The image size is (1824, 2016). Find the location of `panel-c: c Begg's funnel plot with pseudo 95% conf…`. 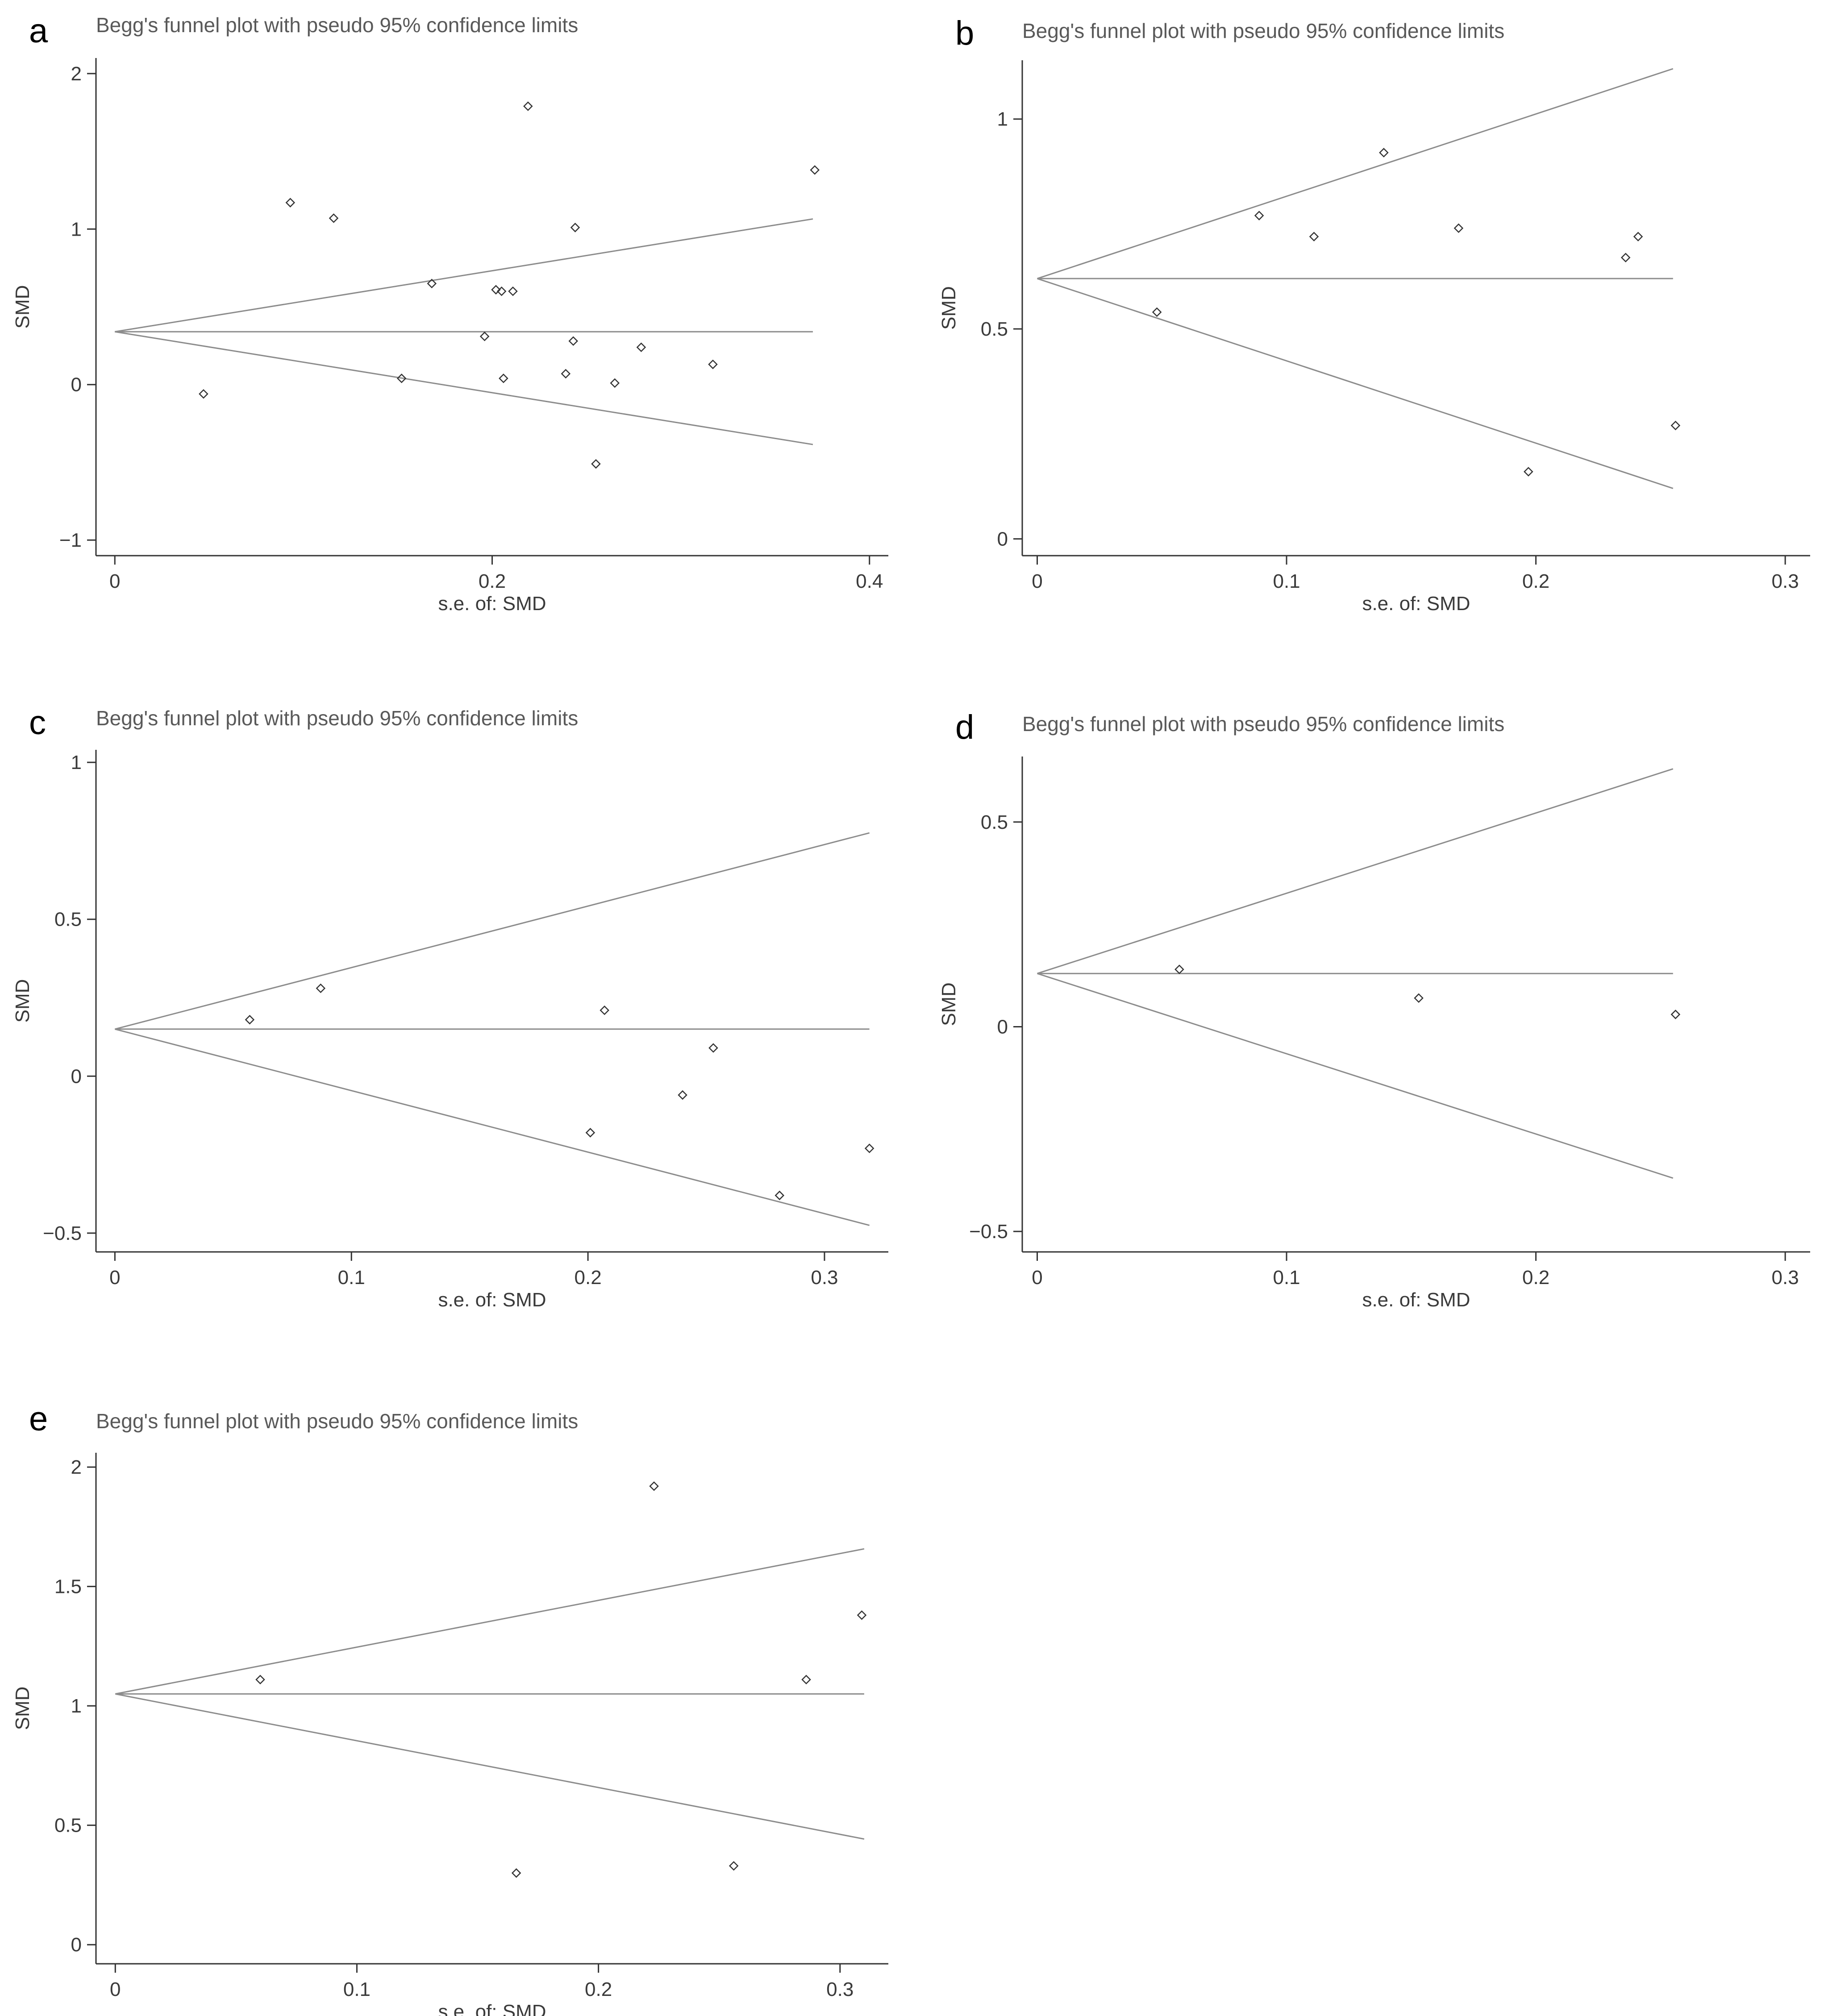

panel-c: c Begg's funnel plot with pseudo 95% conf… is located at coordinates (450, 1007).